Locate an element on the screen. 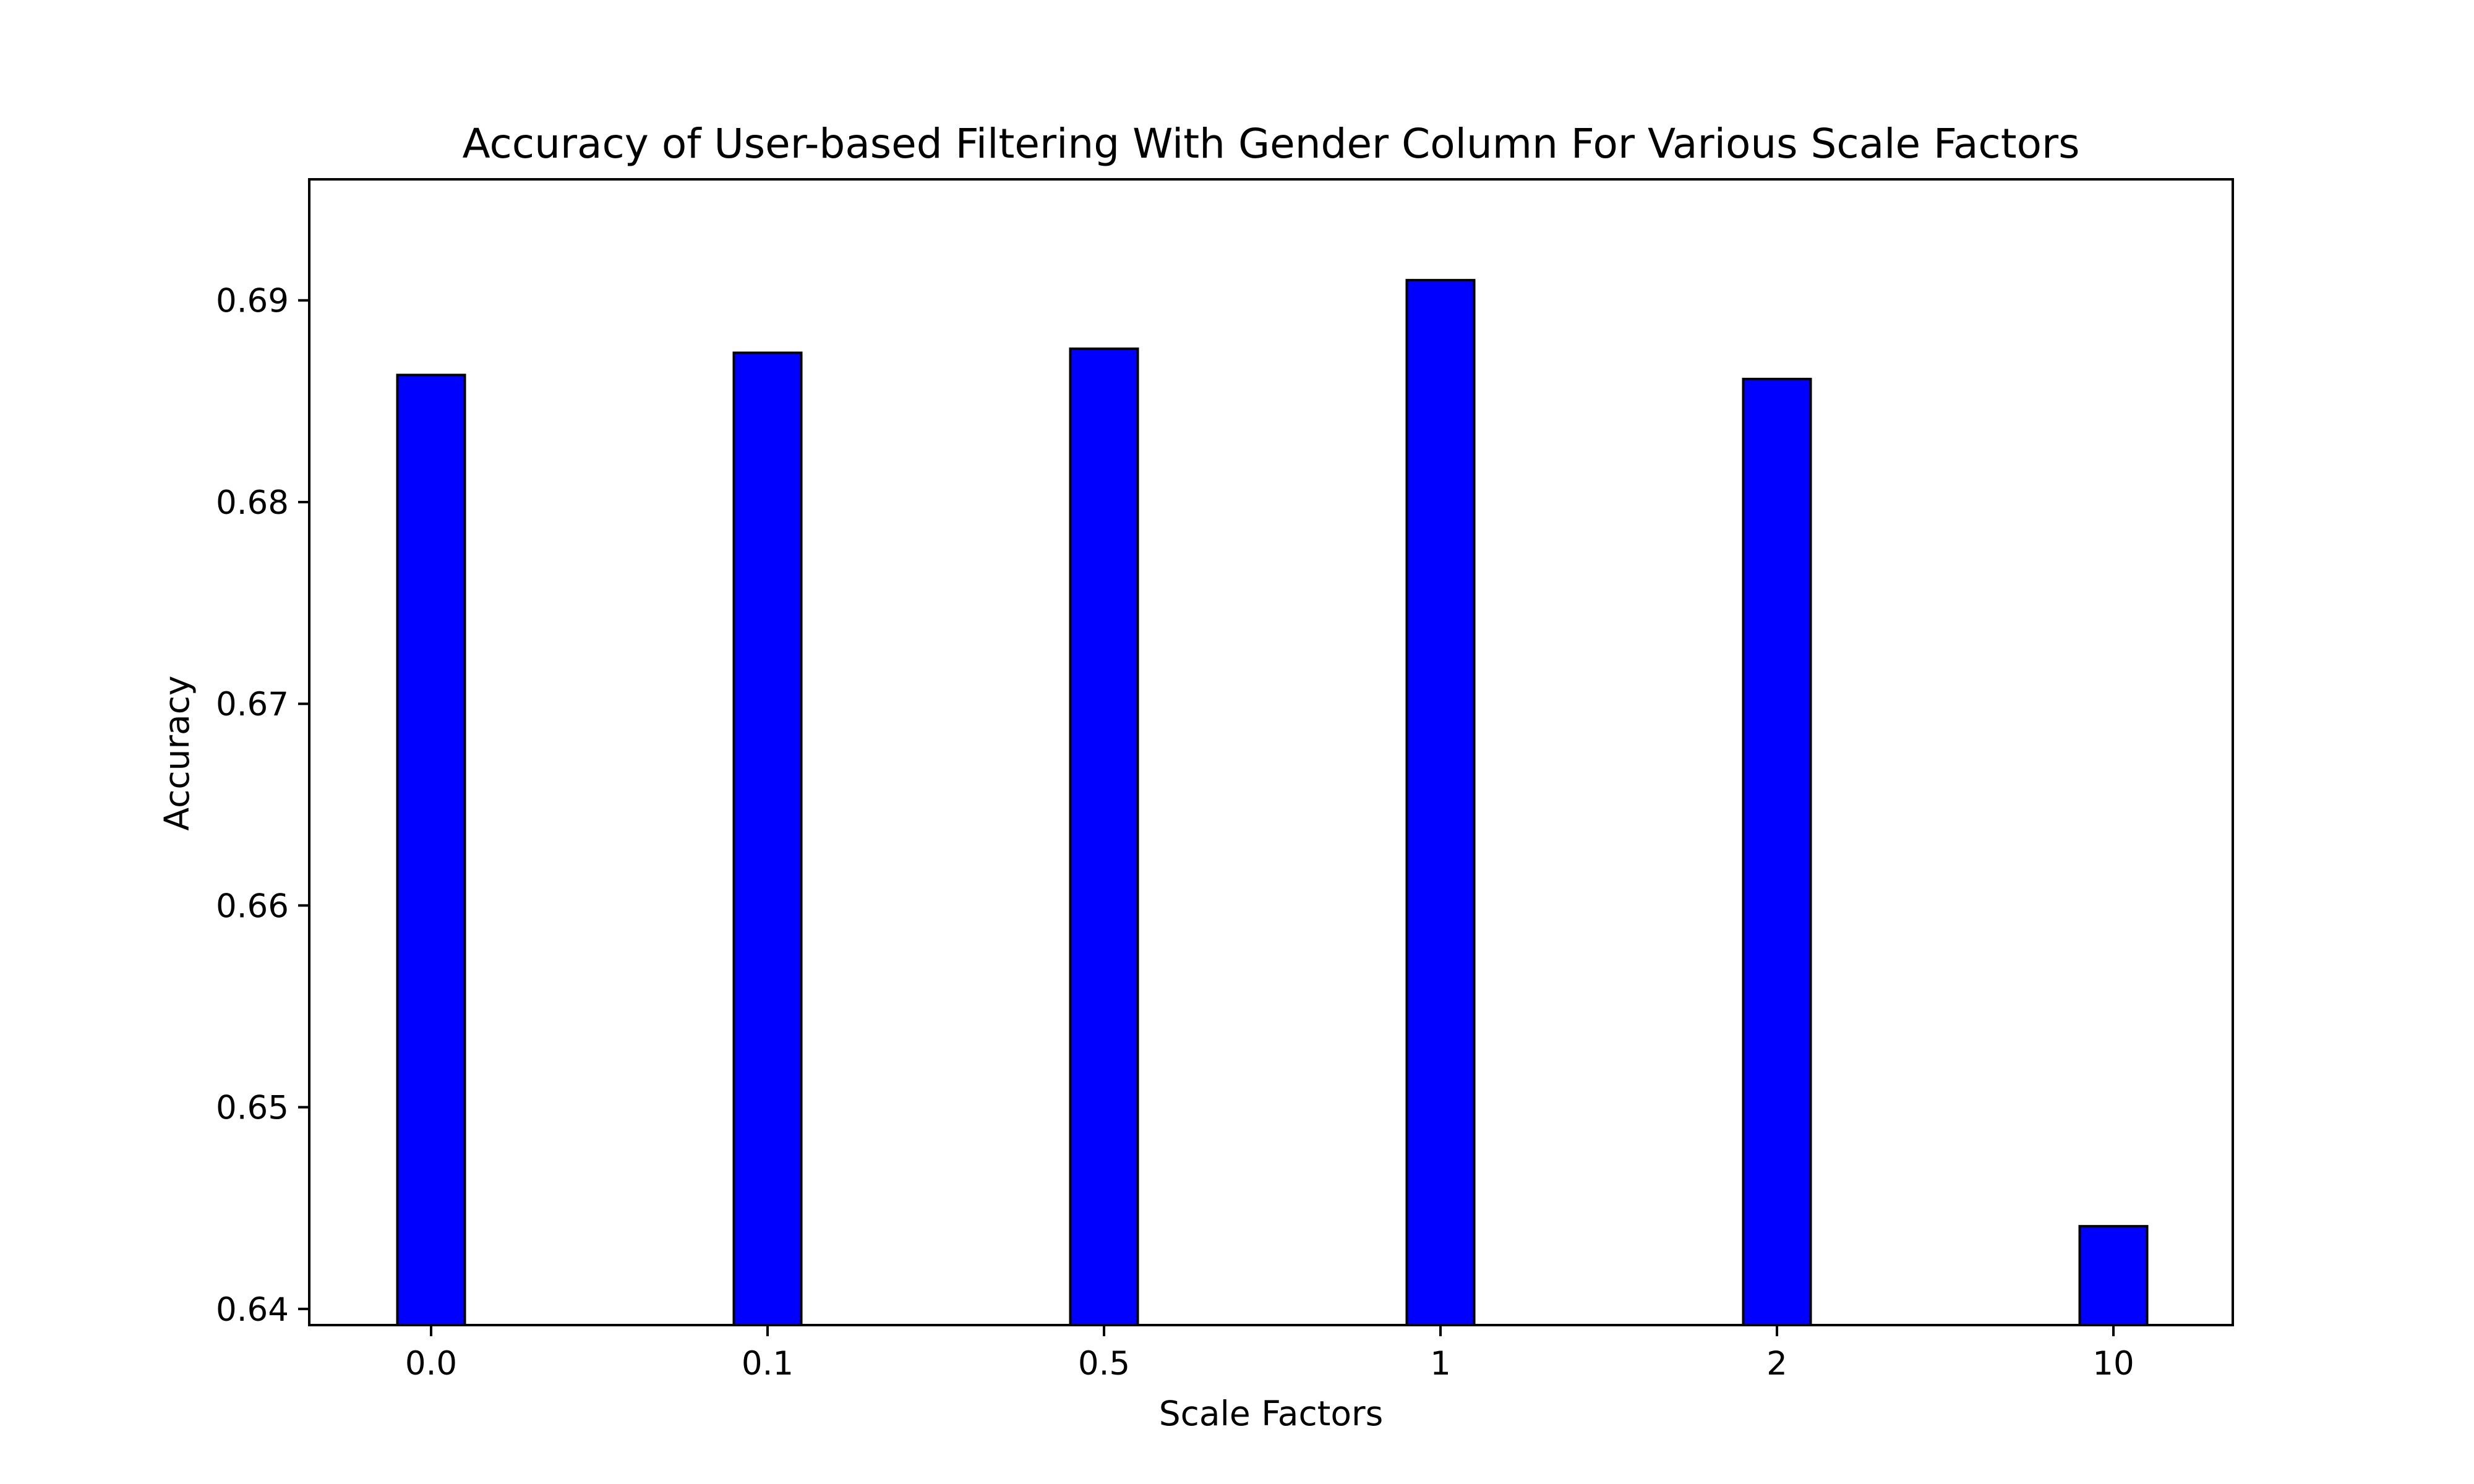 The image size is (2474, 1484). x-tick-label: 0.1 is located at coordinates (768, 1364).